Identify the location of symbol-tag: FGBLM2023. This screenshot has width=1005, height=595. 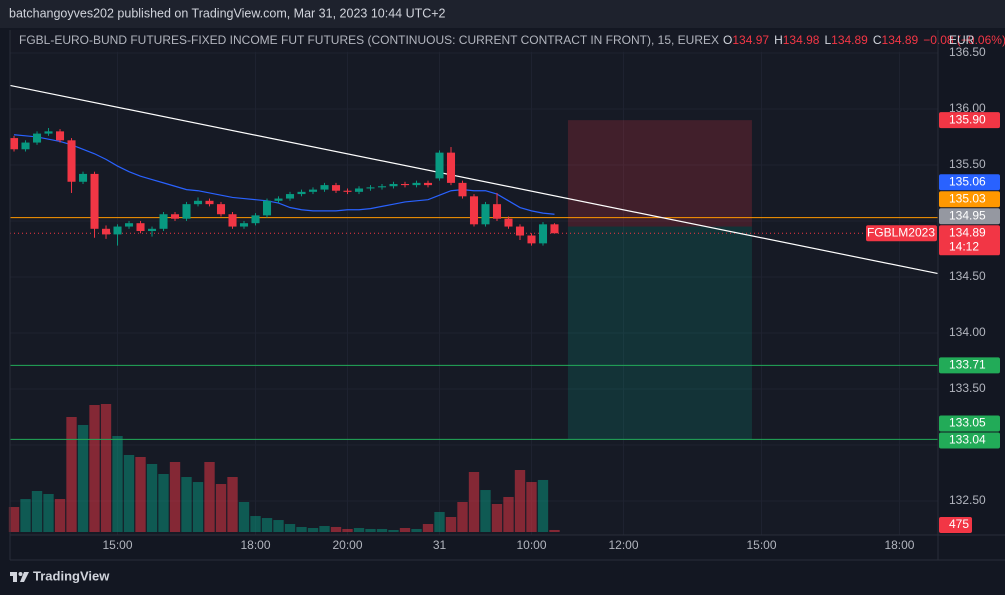
(901, 232).